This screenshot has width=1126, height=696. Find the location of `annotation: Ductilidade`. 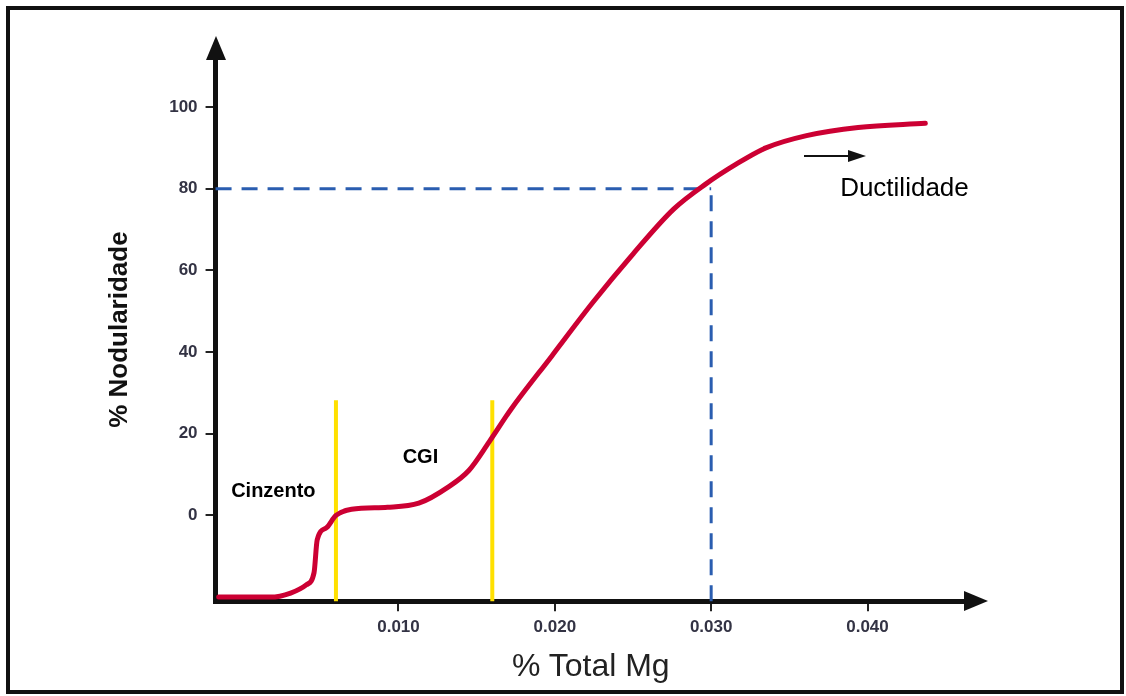

annotation: Ductilidade is located at coordinates (904, 187).